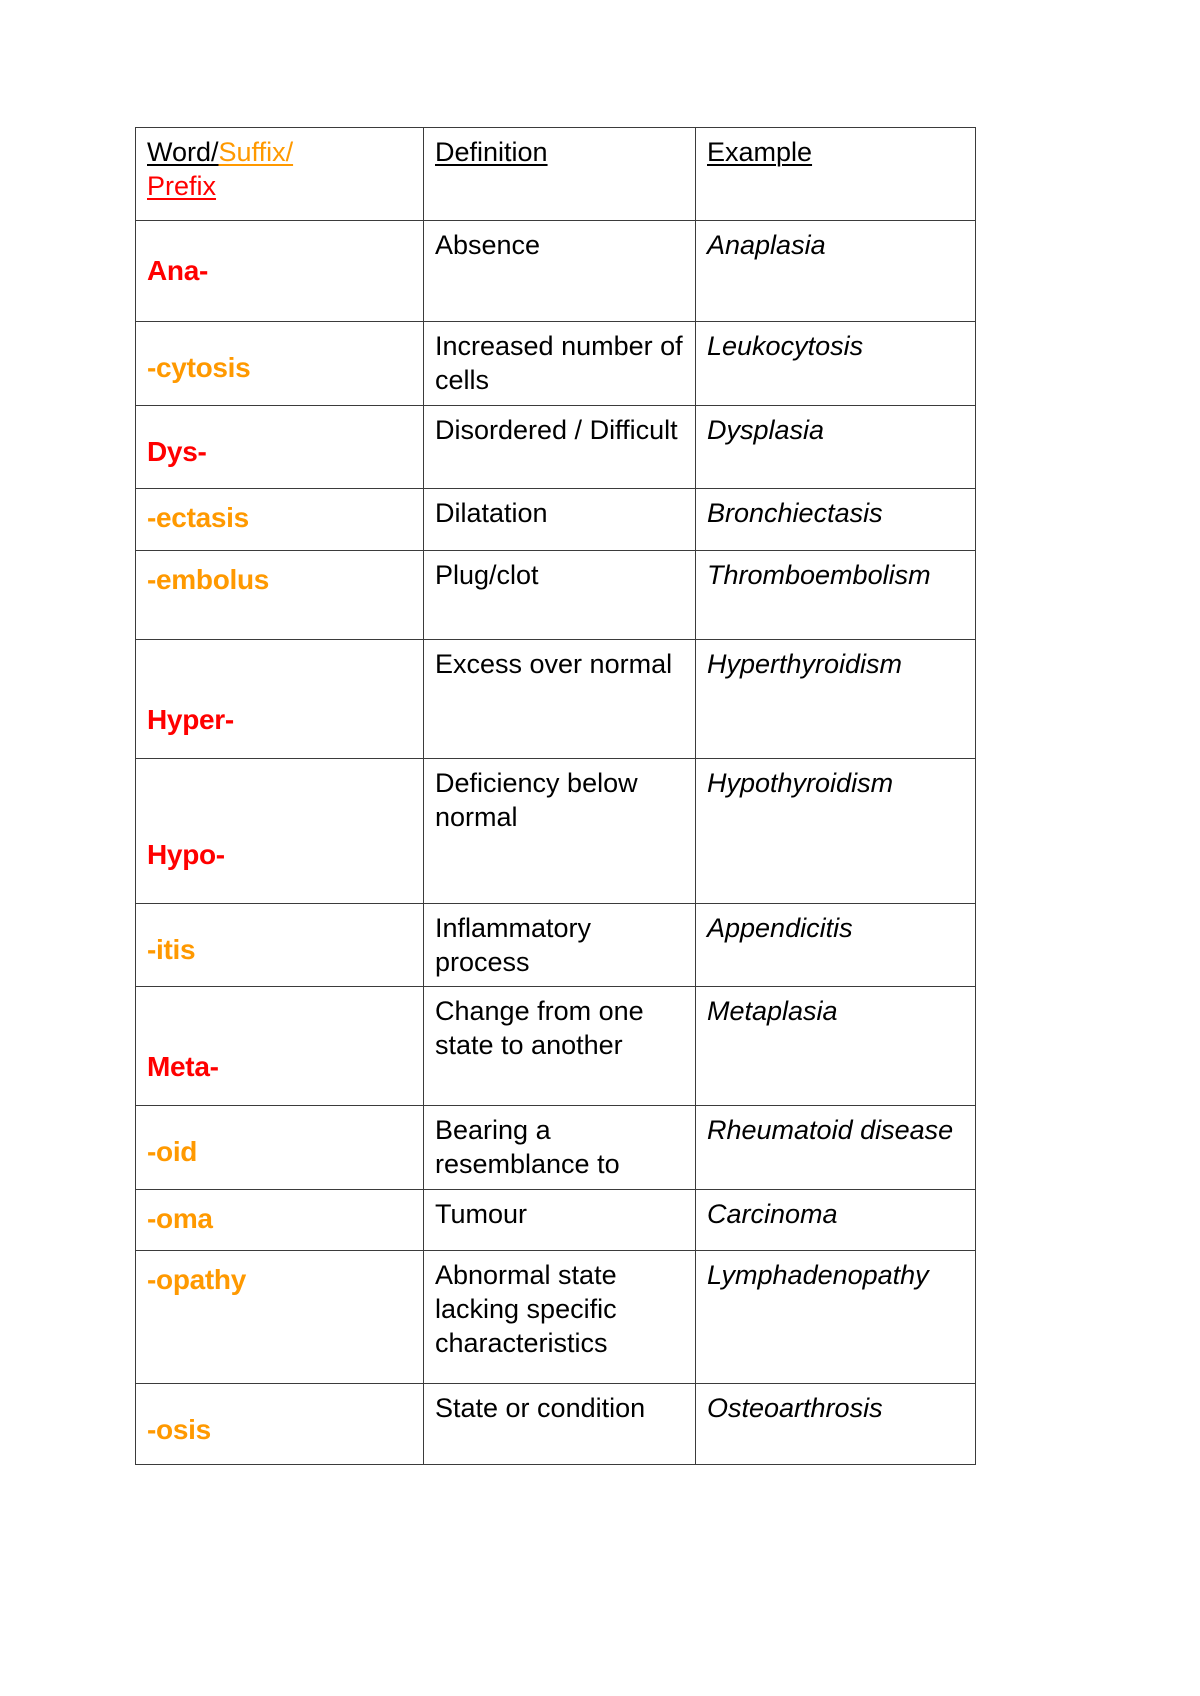 The image size is (1200, 1696). What do you see at coordinates (172, 1152) in the screenshot?
I see `term-label: -oid` at bounding box center [172, 1152].